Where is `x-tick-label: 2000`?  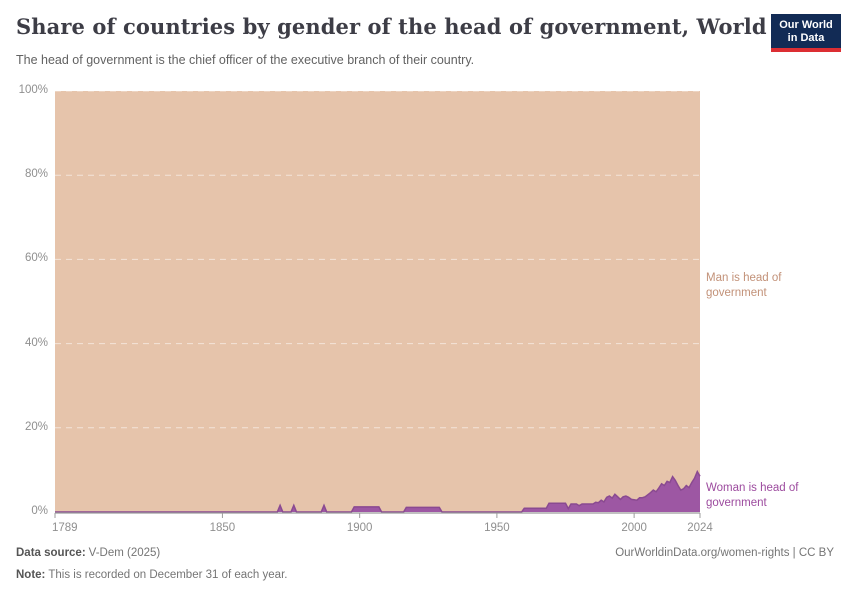
x-tick-label: 2000 is located at coordinates (634, 528).